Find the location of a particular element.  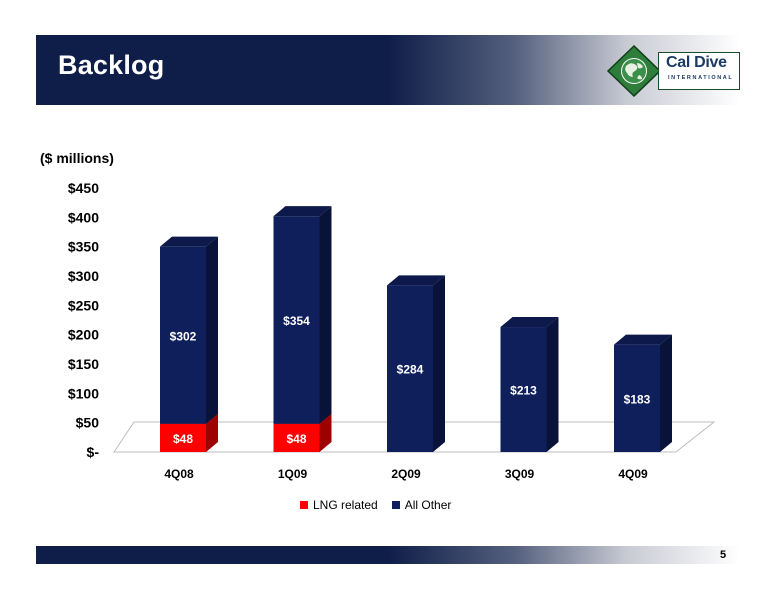

legend-item-lng: LNG related is located at coordinates (339, 505).